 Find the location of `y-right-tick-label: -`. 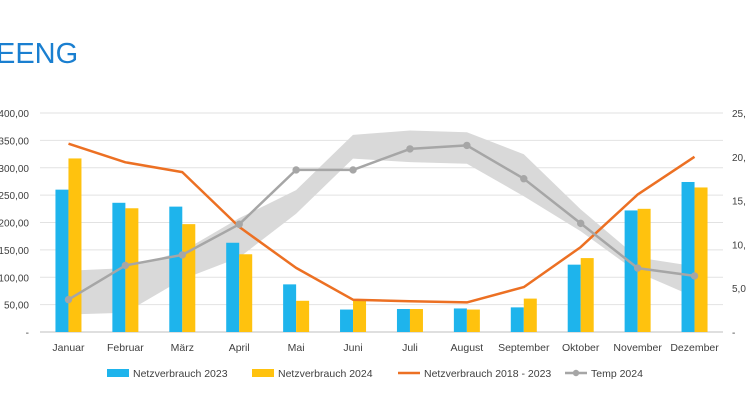

y-right-tick-label: - is located at coordinates (733, 333).